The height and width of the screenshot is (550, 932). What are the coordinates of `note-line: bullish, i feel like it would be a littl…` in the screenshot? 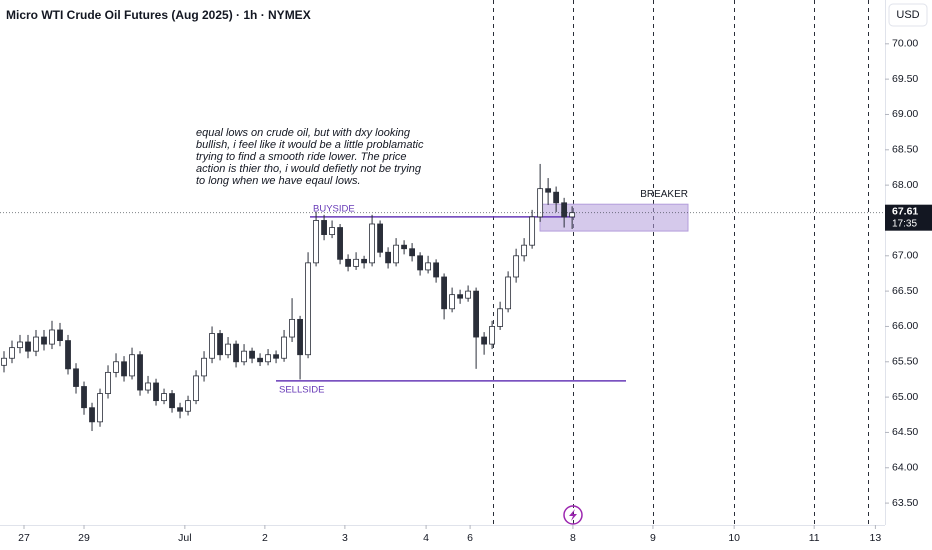 It's located at (310, 145).